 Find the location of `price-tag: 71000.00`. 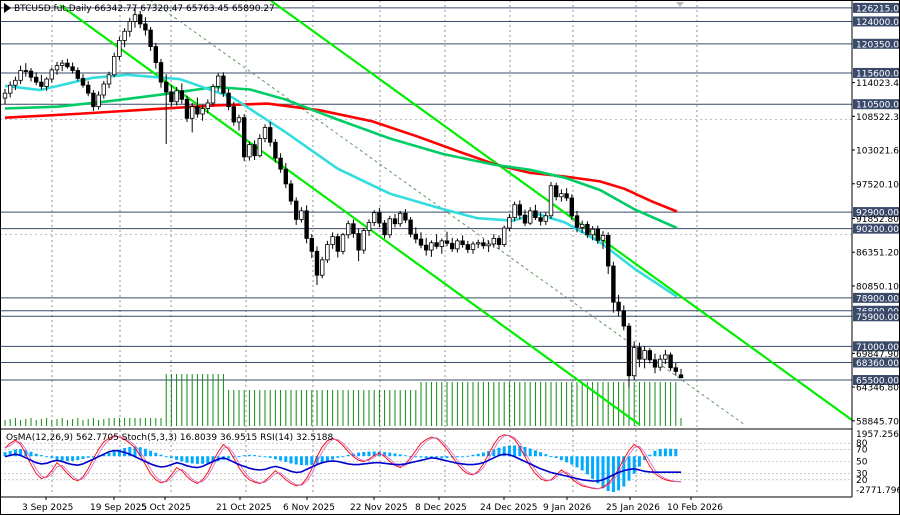

price-tag: 71000.00 is located at coordinates (877, 348).